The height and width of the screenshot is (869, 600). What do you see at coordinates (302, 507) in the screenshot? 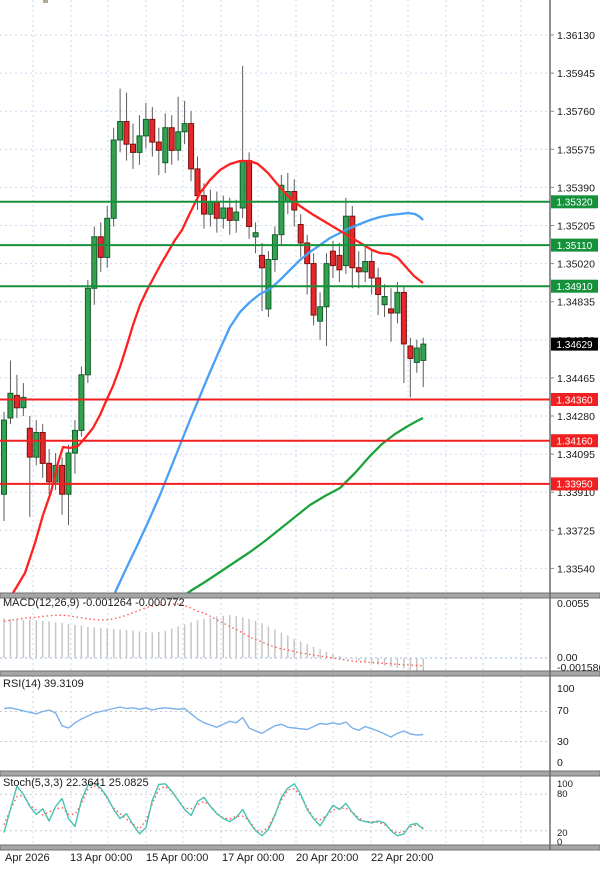
I see `ma-slow-green-line` at bounding box center [302, 507].